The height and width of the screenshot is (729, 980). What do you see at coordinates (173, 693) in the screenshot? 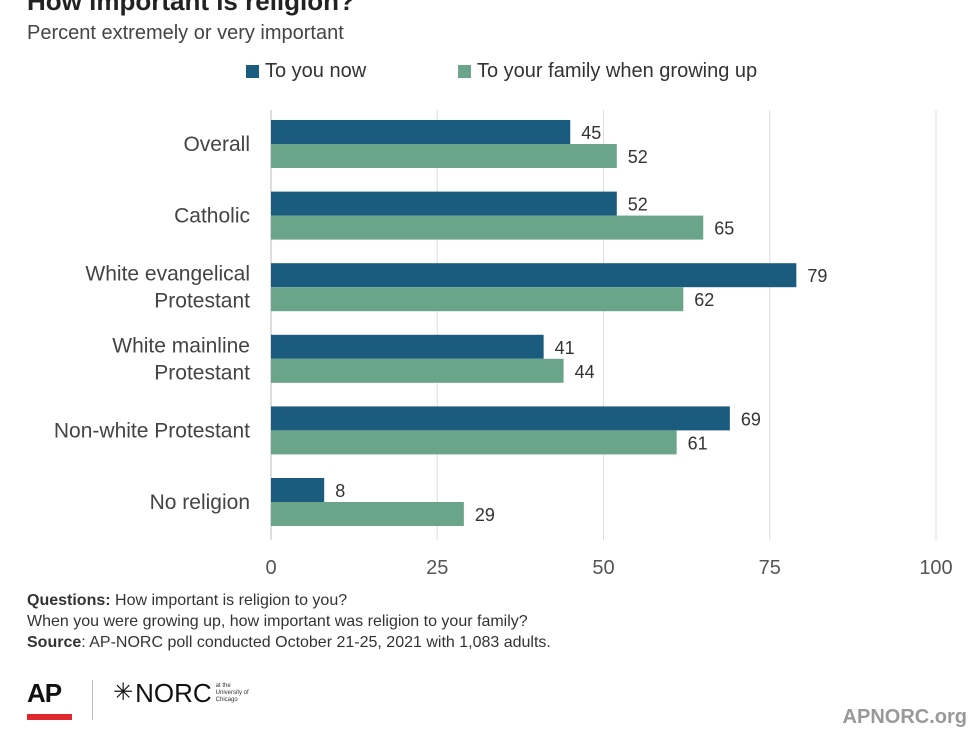
I see `norc-logo-text: NORC` at bounding box center [173, 693].